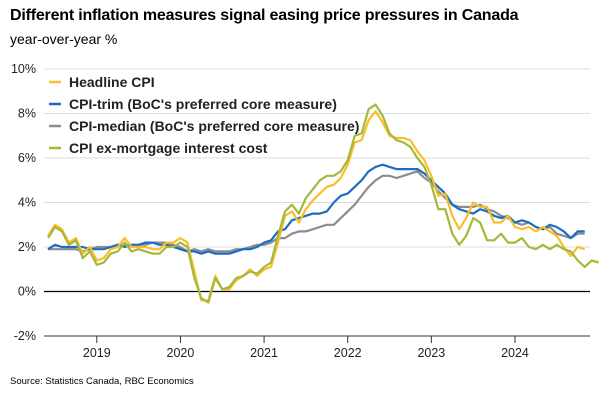 The height and width of the screenshot is (400, 600). What do you see at coordinates (203, 104) in the screenshot?
I see `legend-label: CPI-trim (BoC's preferred core measure)` at bounding box center [203, 104].